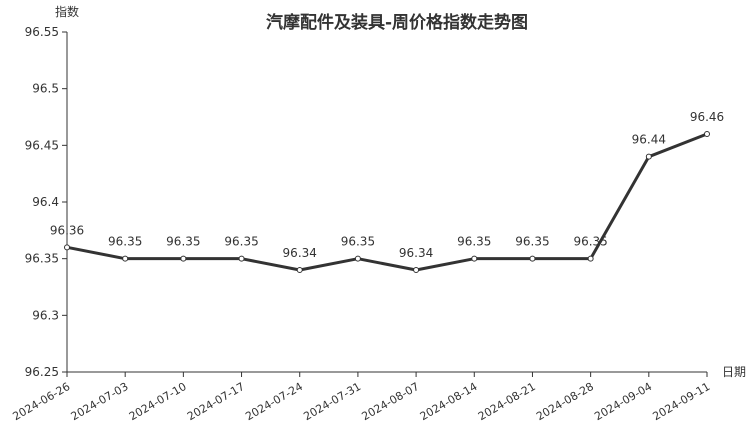  Describe the element at coordinates (274, 401) in the screenshot. I see `x-tick-label: 2024-07-24` at that location.